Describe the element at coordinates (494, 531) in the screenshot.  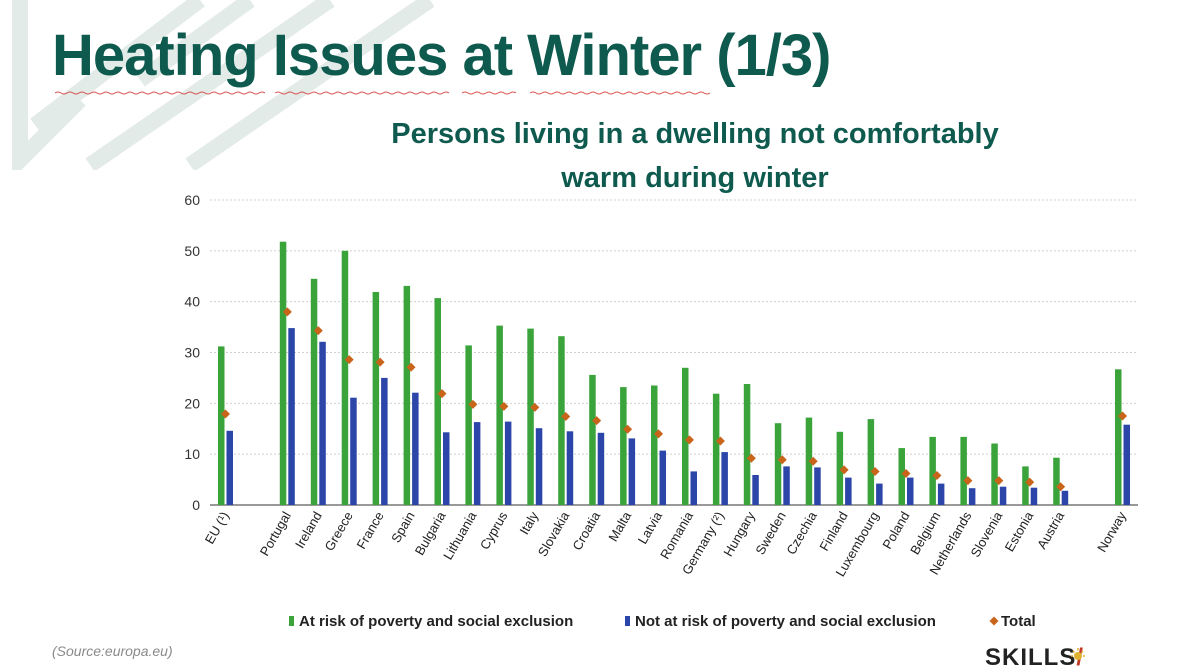
I see `x-tick-label: Cyprus` at that location.